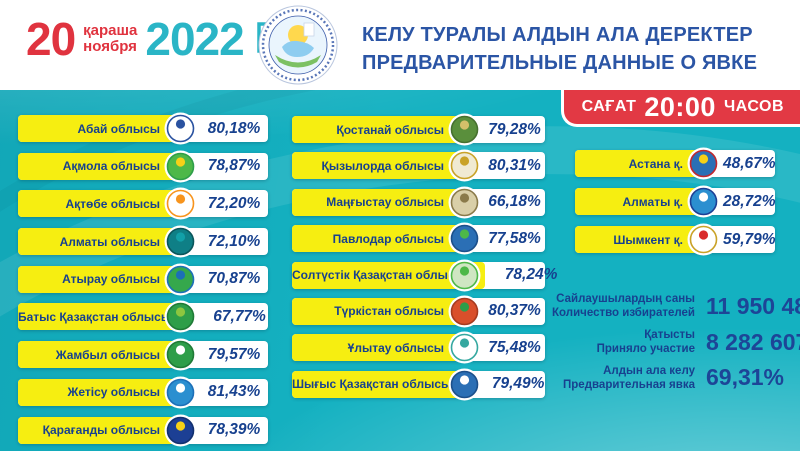 The height and width of the screenshot is (451, 800). I want to click on cec-emblem-logo, so click(298, 45).